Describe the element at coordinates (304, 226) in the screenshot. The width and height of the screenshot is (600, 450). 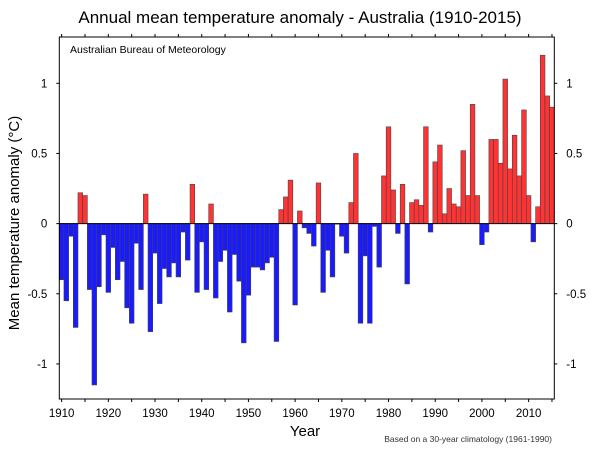
I see `bar-1962` at that location.